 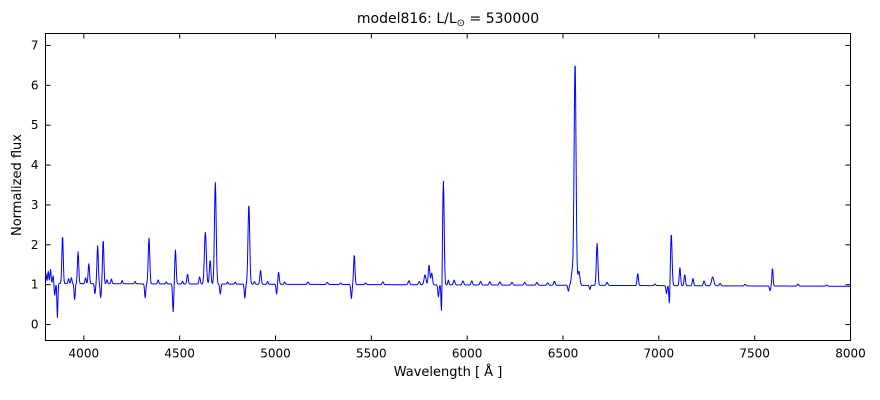 I want to click on x-tick-label: 4000, so click(x=84, y=354).